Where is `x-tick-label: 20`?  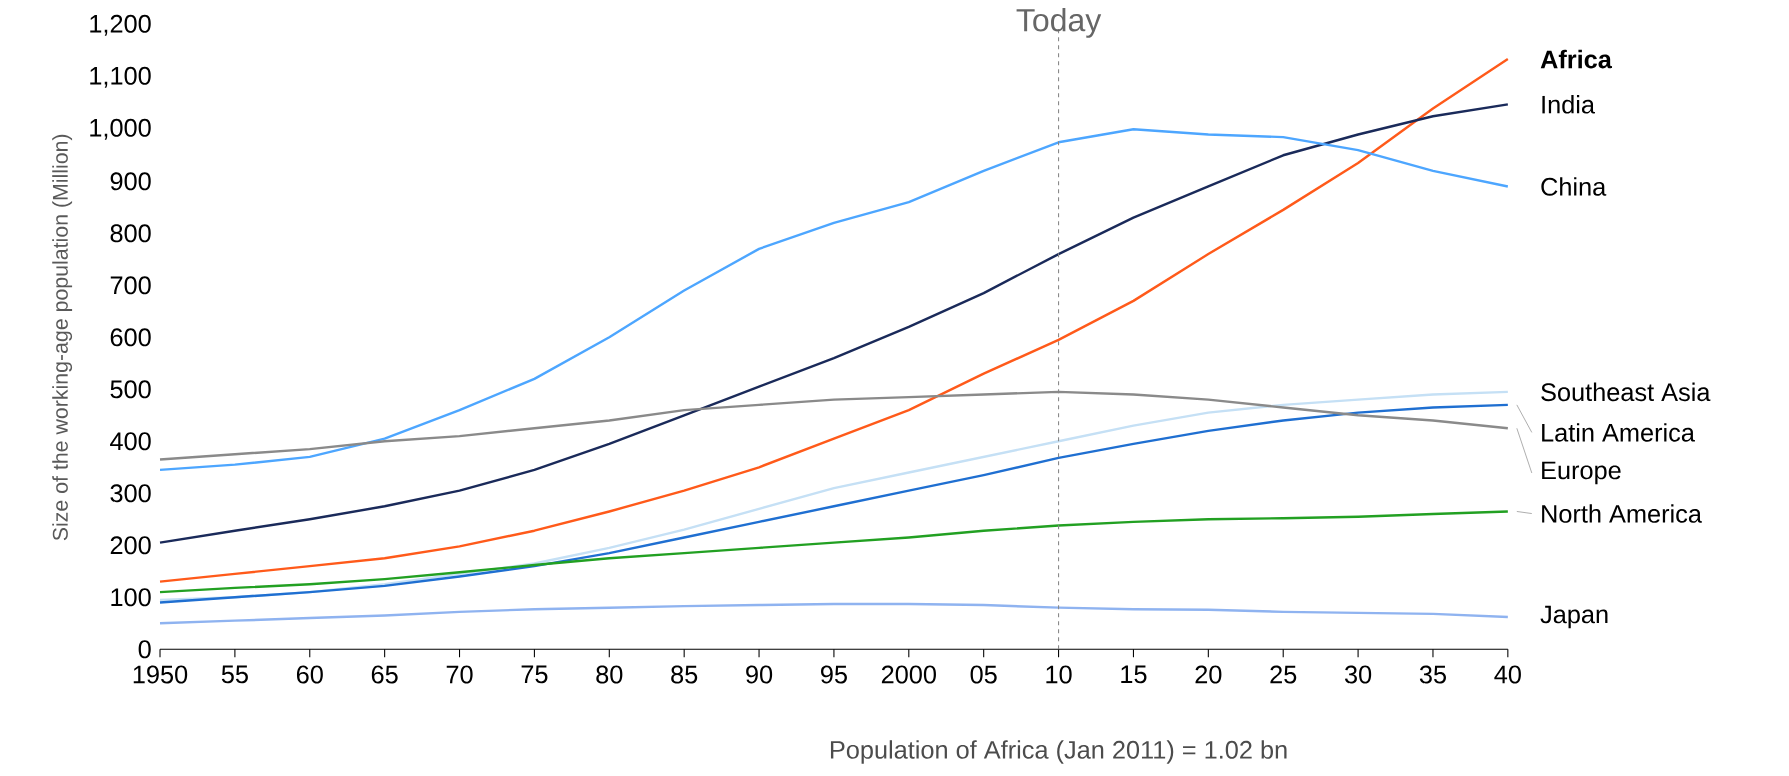
x-tick-label: 20 is located at coordinates (1208, 674).